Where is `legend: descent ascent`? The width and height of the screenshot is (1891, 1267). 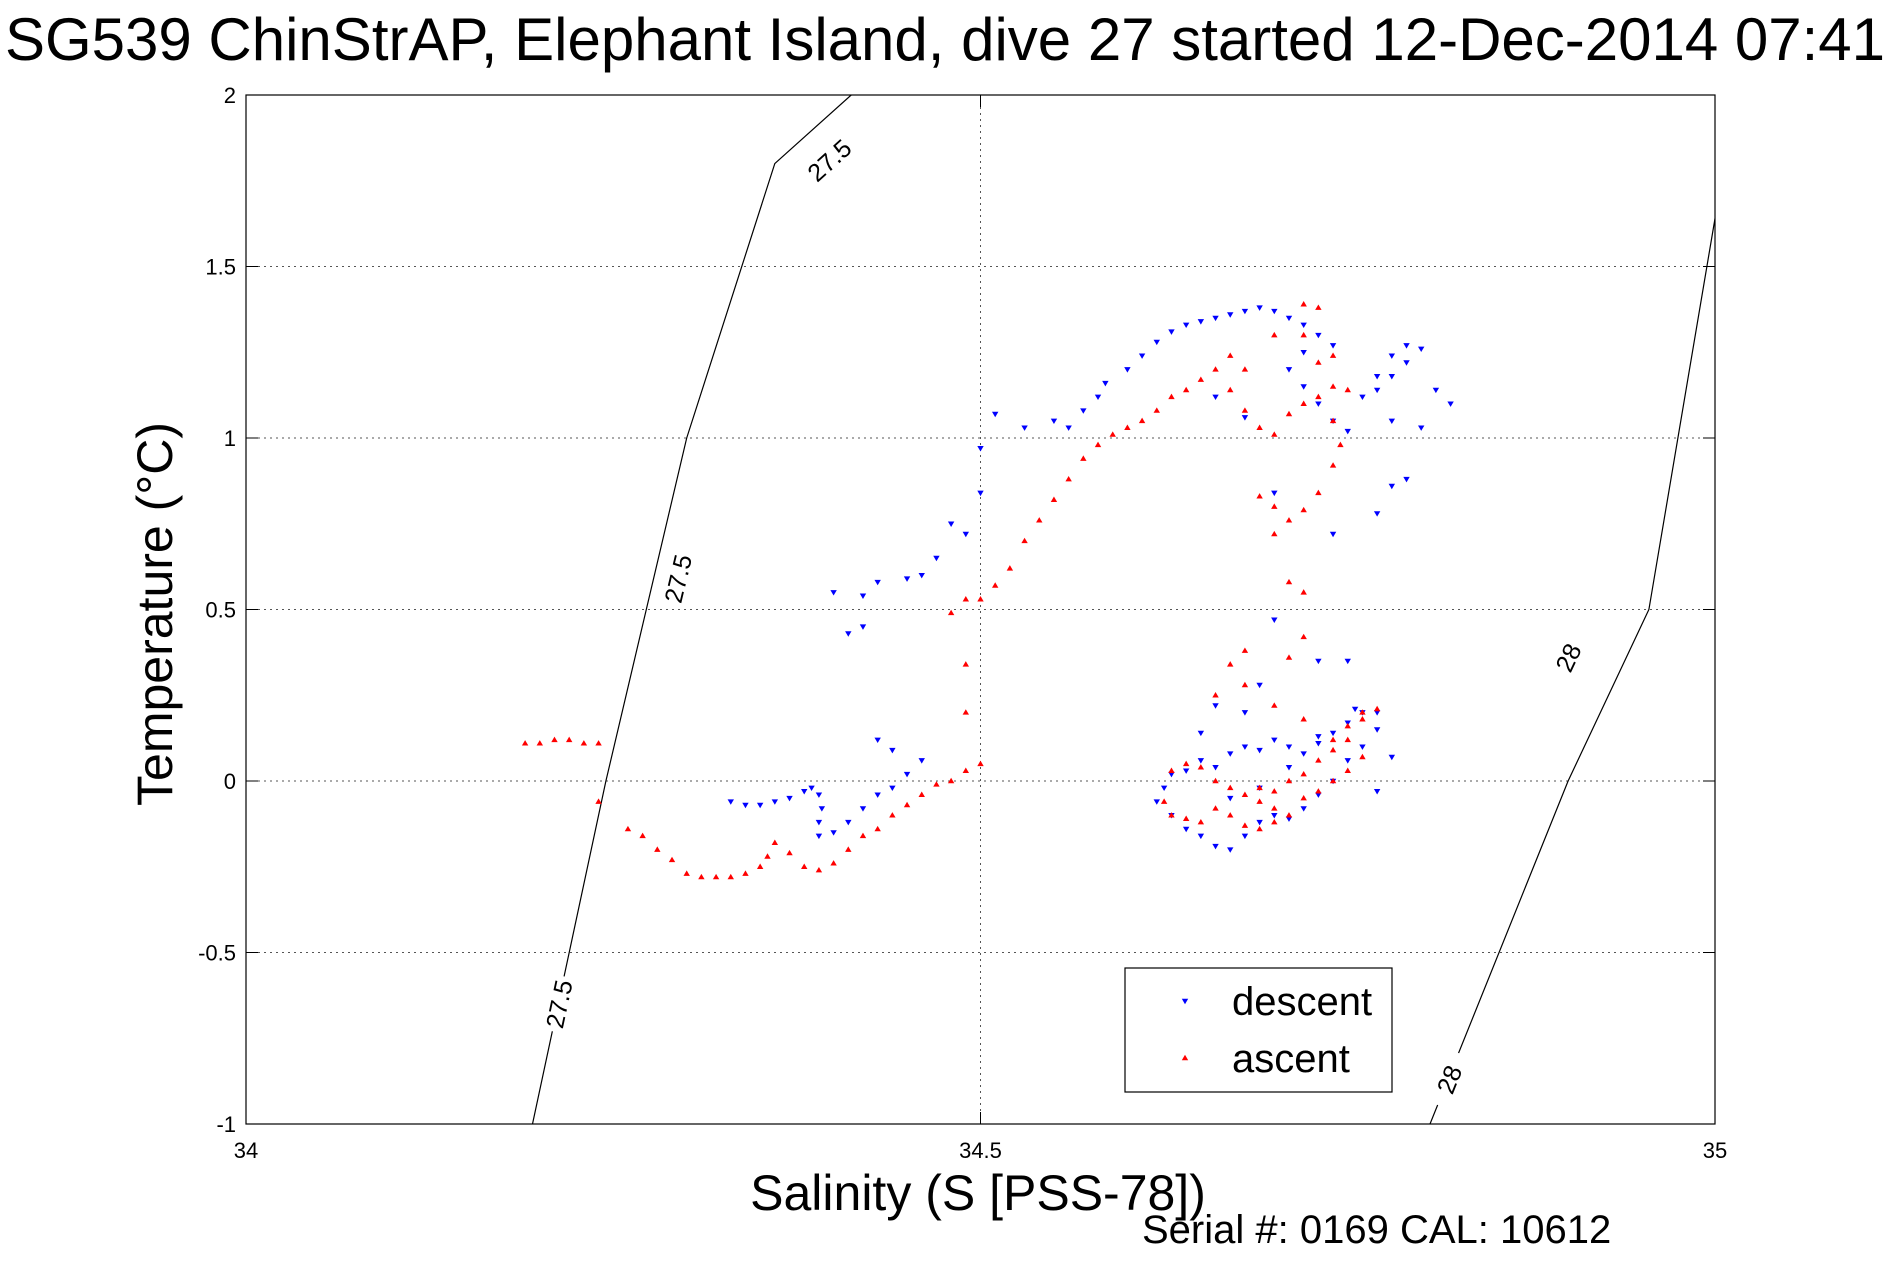 legend: descent ascent is located at coordinates (1258, 1030).